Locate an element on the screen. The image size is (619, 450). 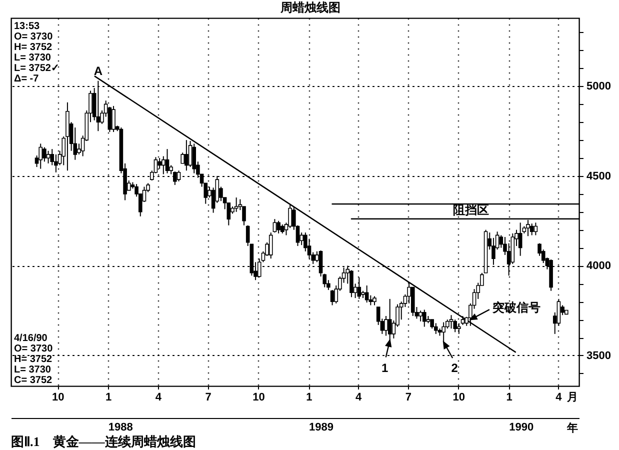
x-axis-title: 月 is located at coordinates (572, 398).